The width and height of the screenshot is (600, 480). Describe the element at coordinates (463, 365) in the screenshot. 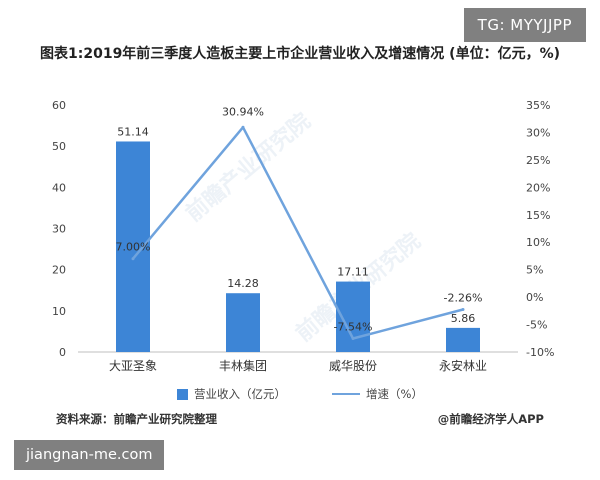

I see `category-label: 永安林业` at that location.